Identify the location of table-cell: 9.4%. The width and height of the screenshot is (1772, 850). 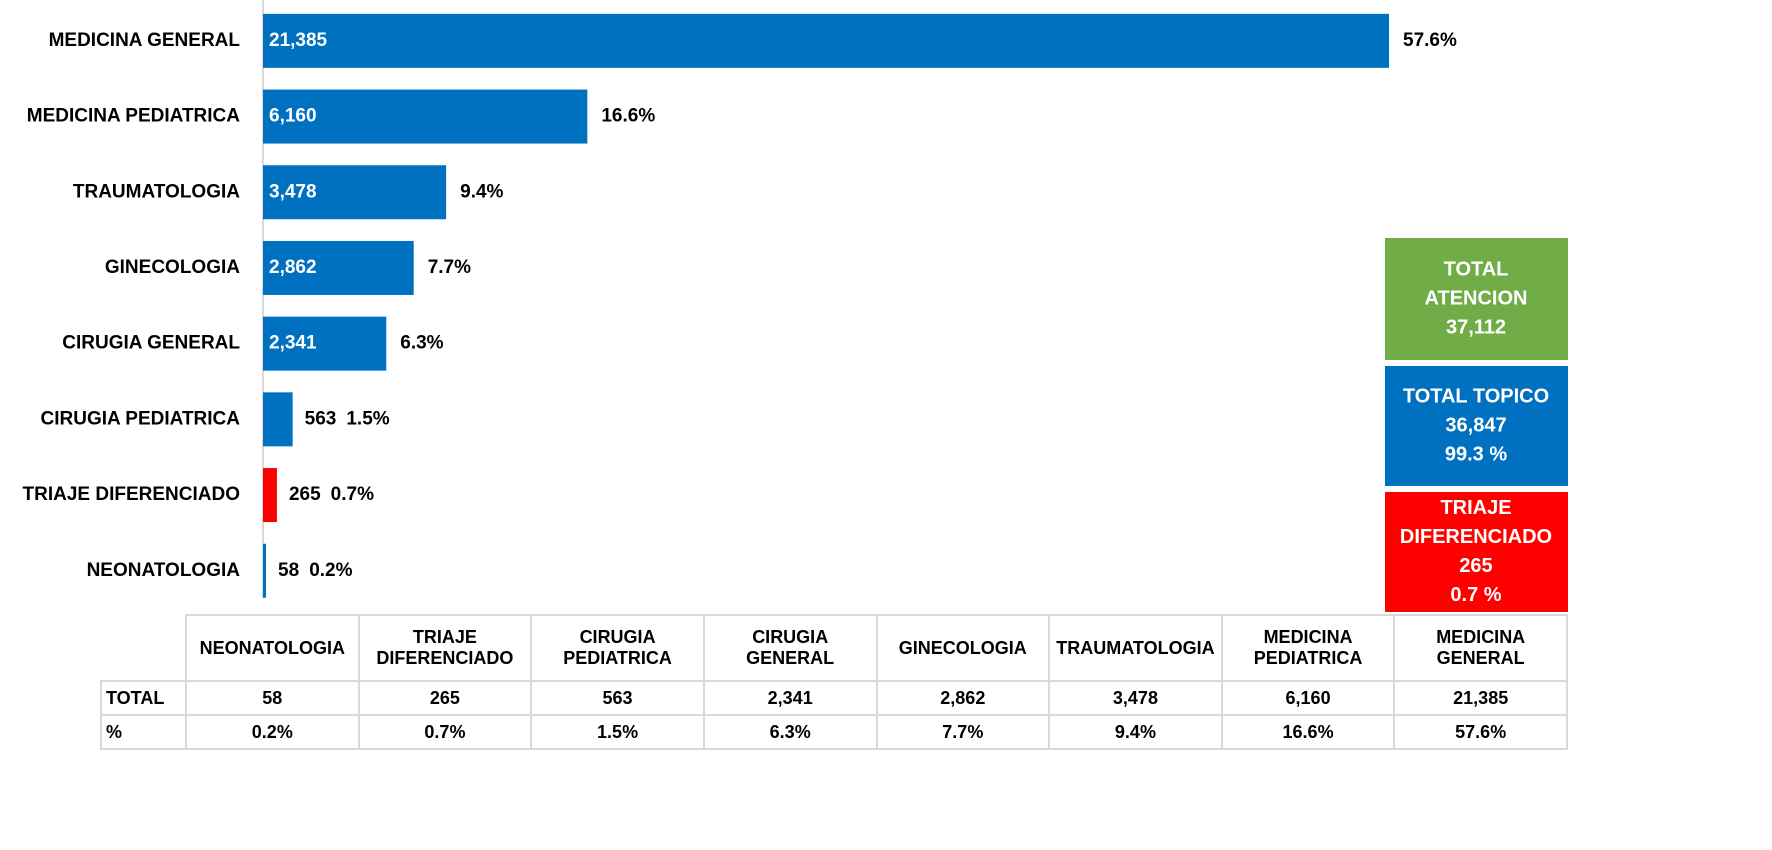
(1135, 732).